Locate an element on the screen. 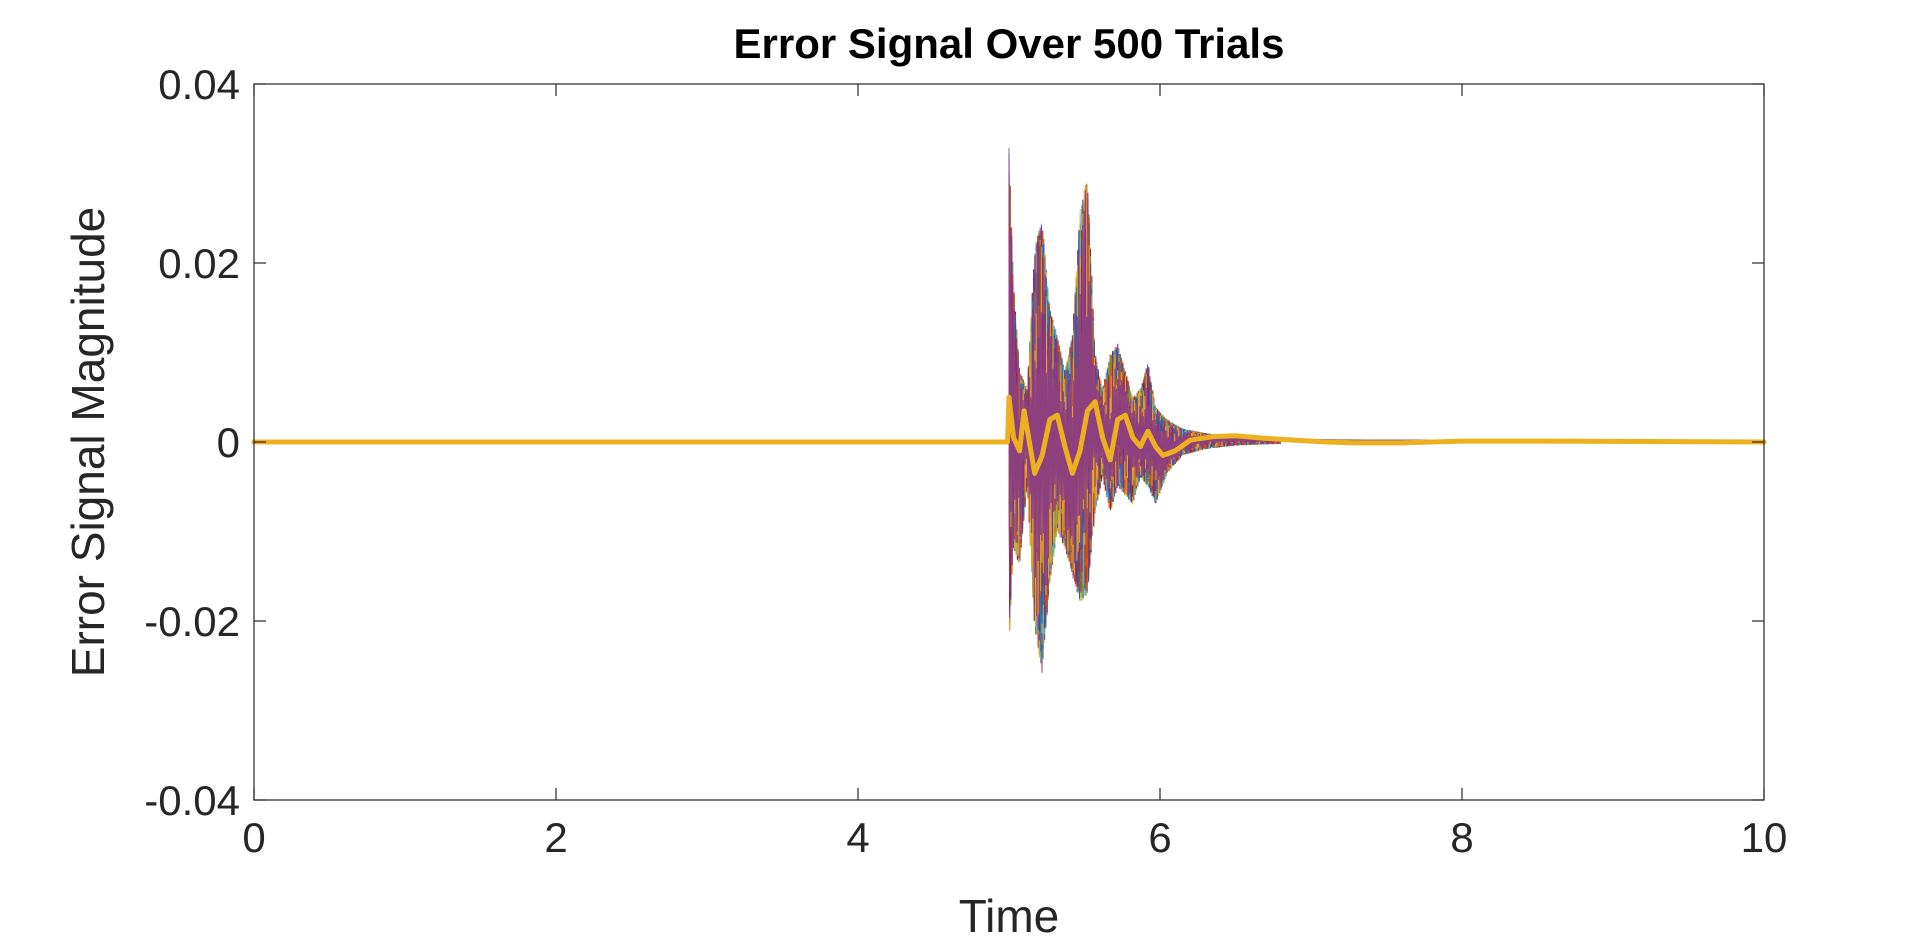  mean-trace-layer is located at coordinates (1009, 435).